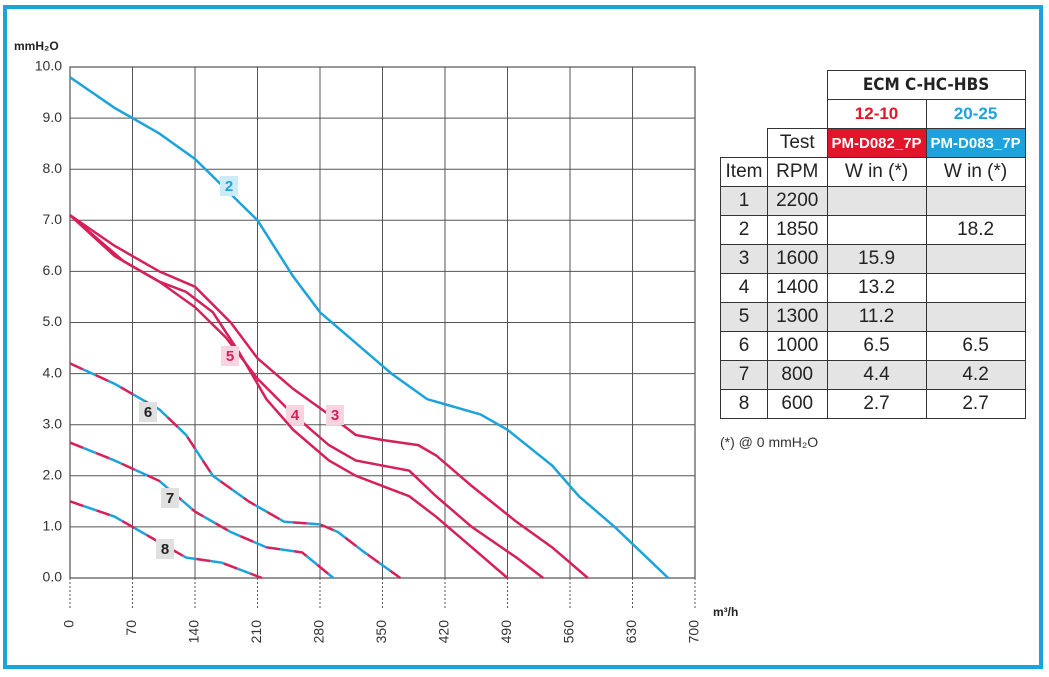 This screenshot has height=677, width=1049. What do you see at coordinates (876, 143) in the screenshot?
I see `table-model-header: PM-D082_7P` at bounding box center [876, 143].